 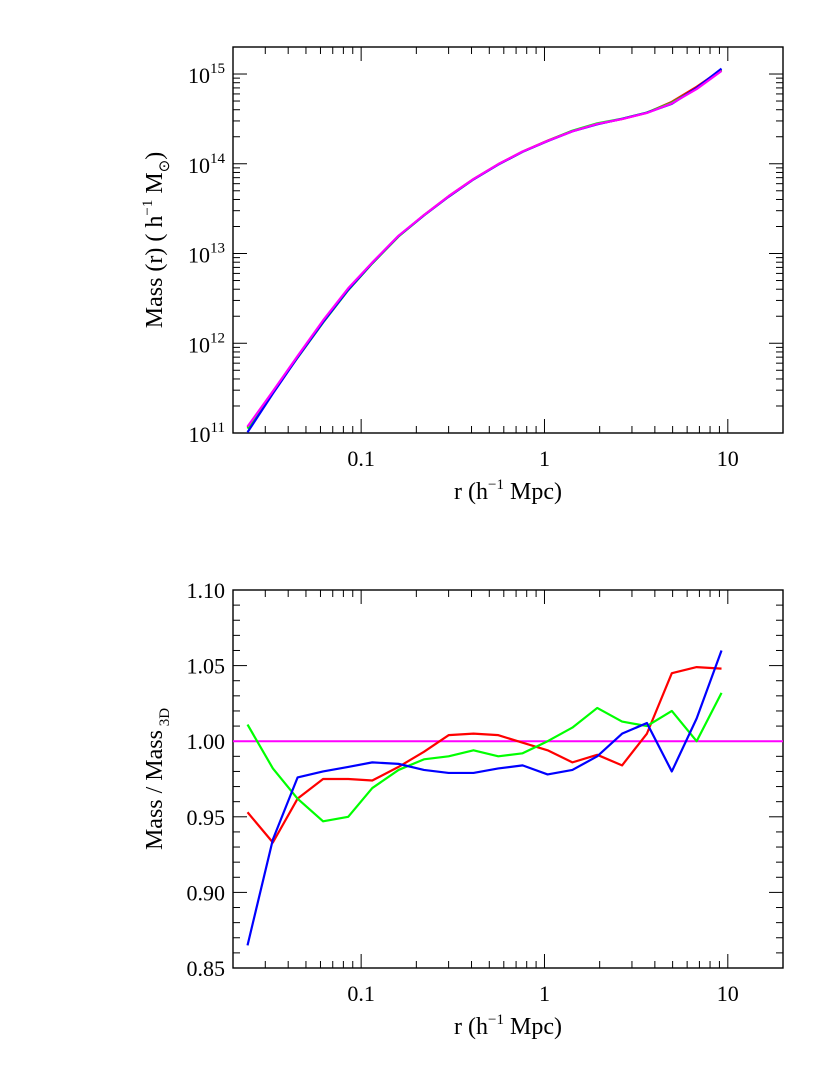 I want to click on y-axis-title: Mass (r) ( h−1 M⊙), so click(x=156, y=240).